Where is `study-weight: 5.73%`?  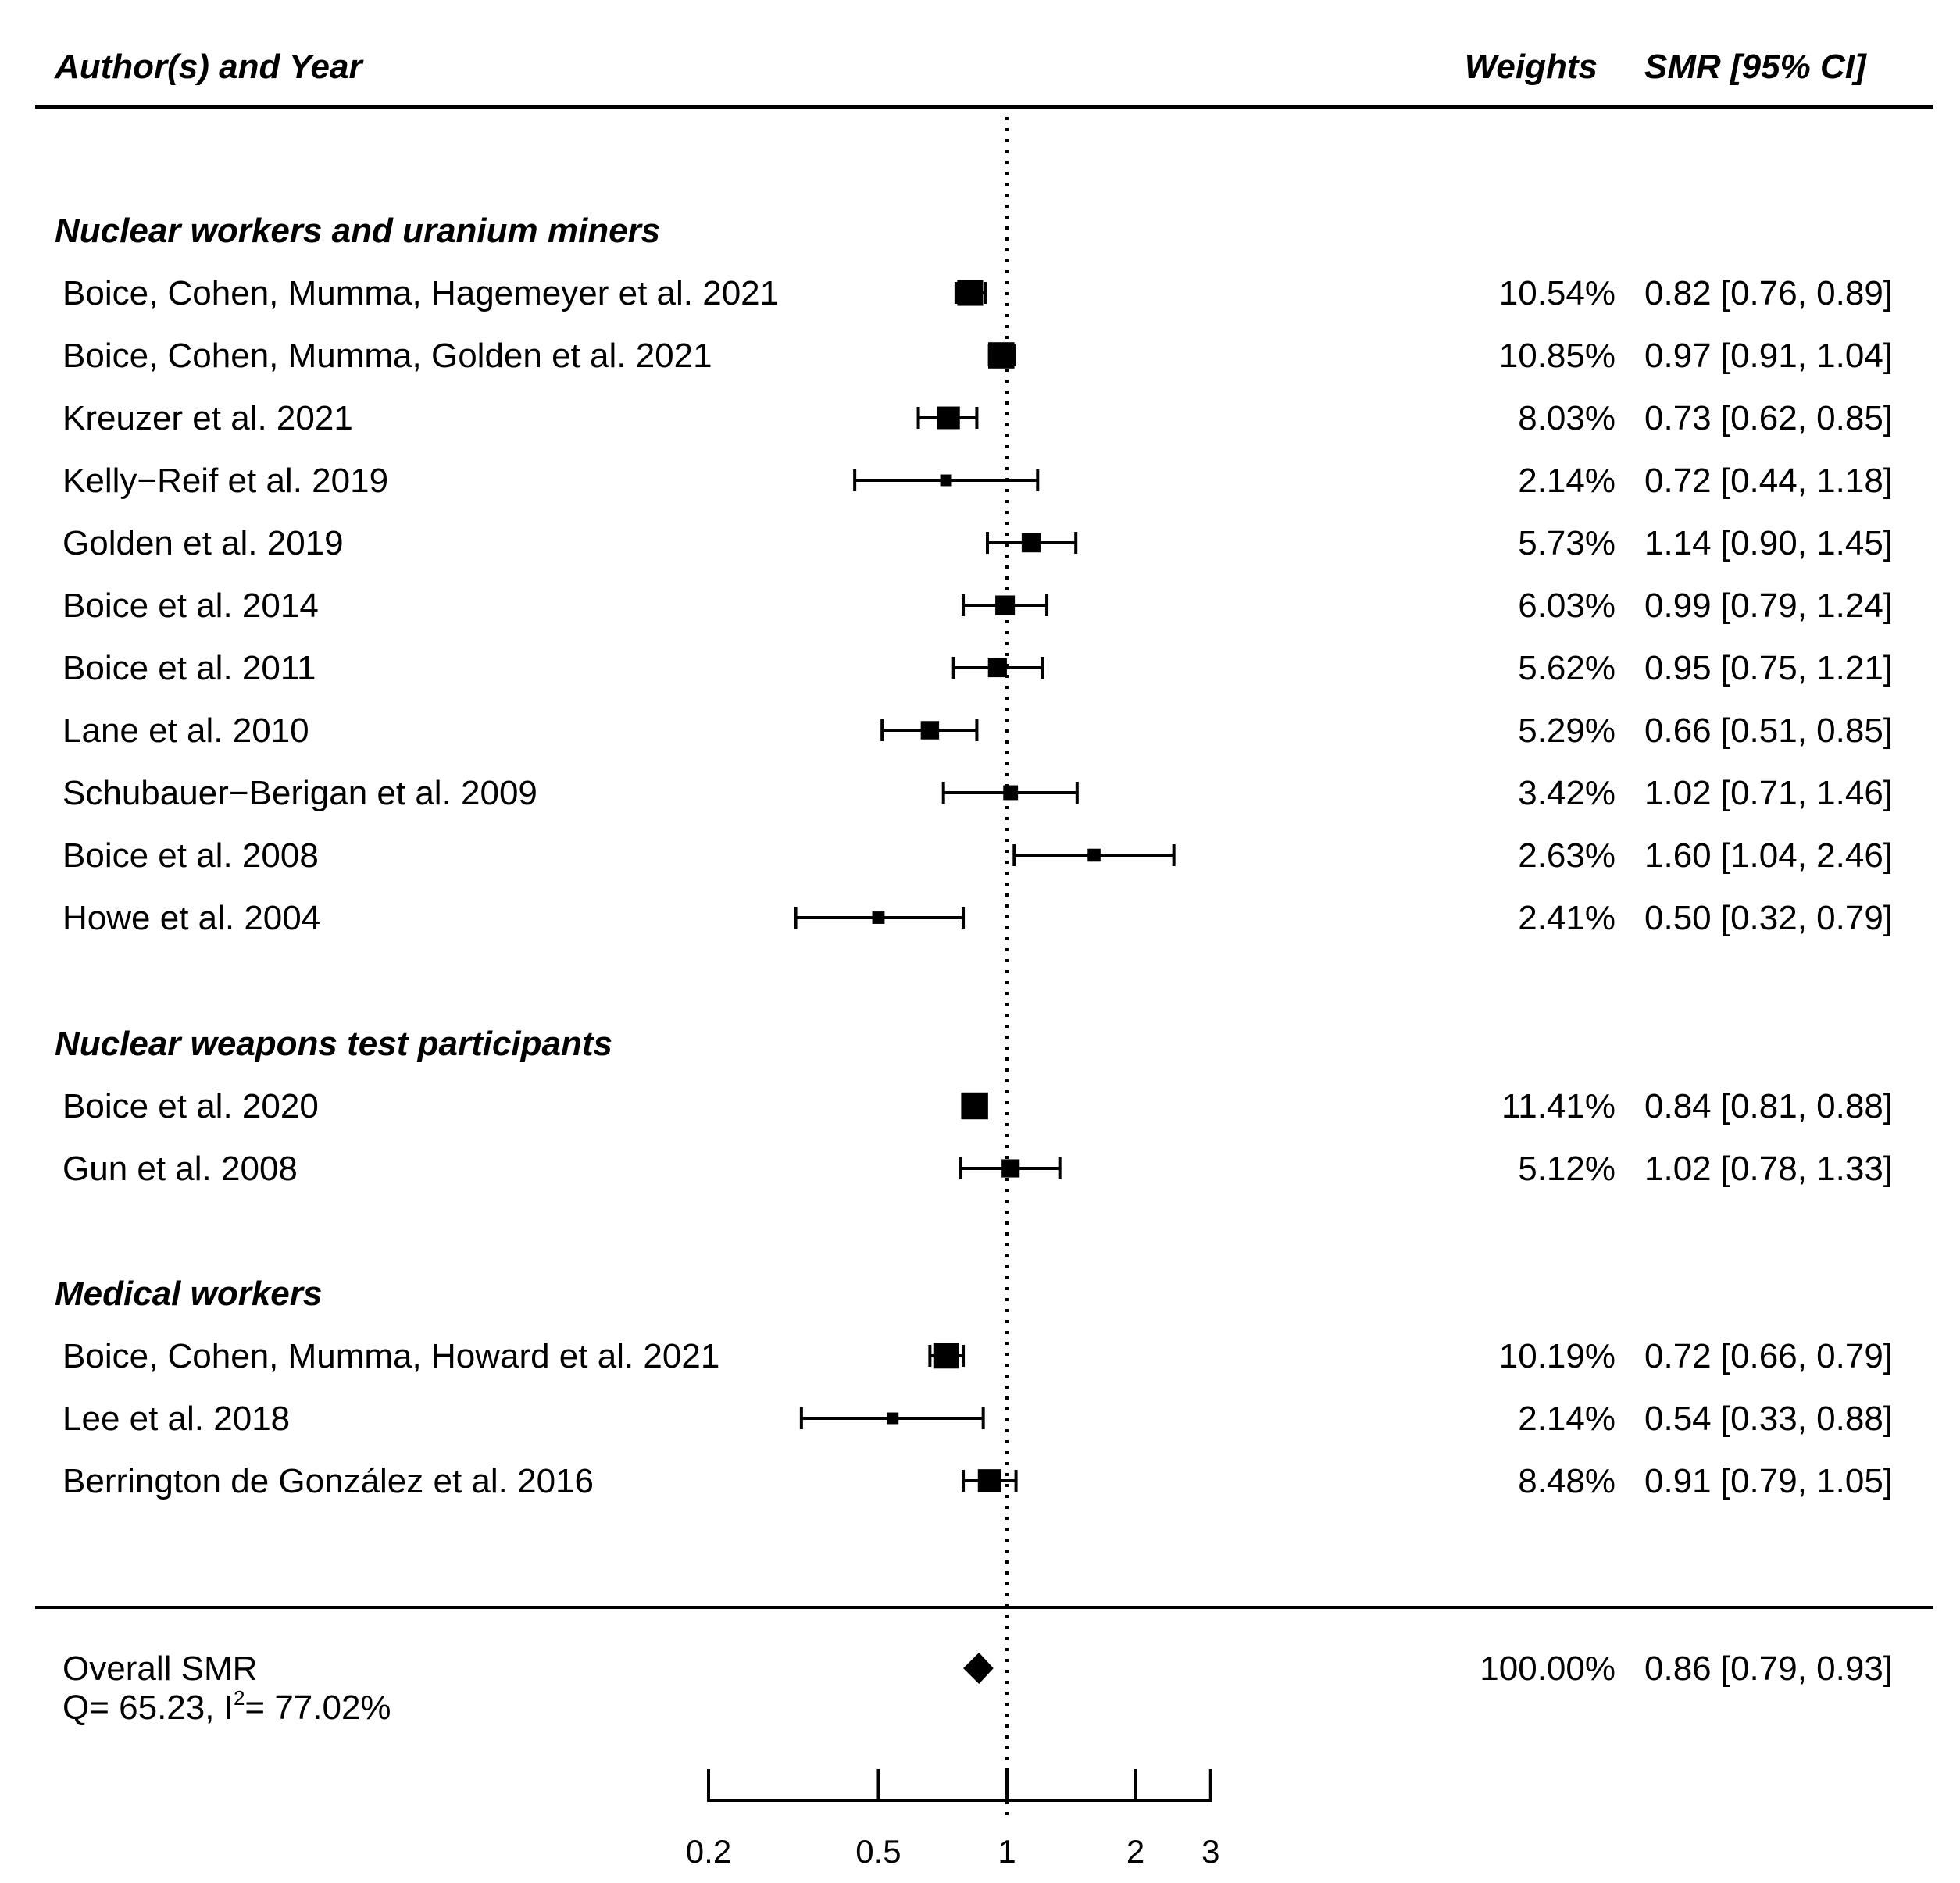 study-weight: 5.73% is located at coordinates (1566, 543).